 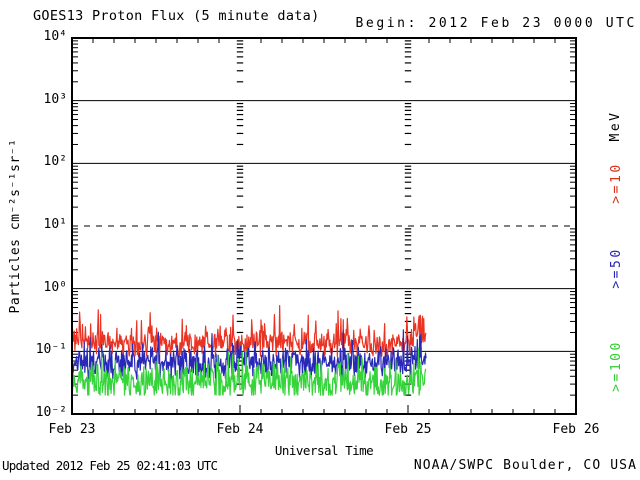 I want to click on y-tick-label-1e2: 10², so click(x=55, y=161).